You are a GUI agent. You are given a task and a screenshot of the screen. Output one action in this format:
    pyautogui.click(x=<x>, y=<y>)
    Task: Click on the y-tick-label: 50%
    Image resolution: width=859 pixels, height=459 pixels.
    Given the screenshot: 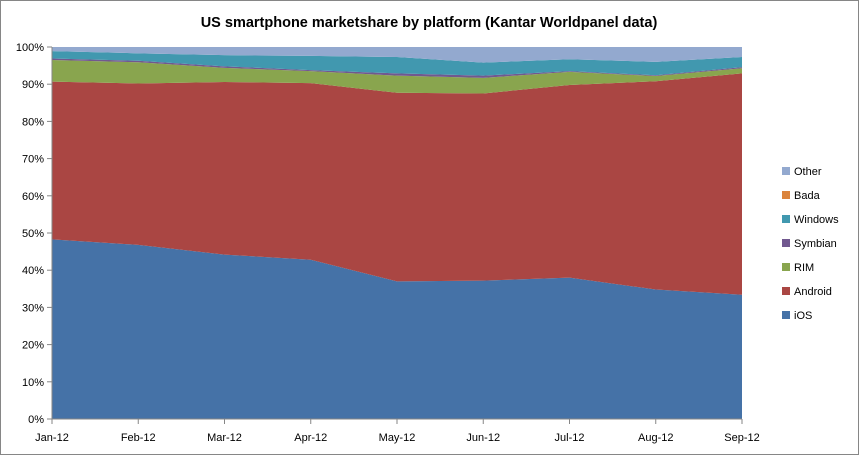 What is the action you would take?
    pyautogui.click(x=33, y=234)
    